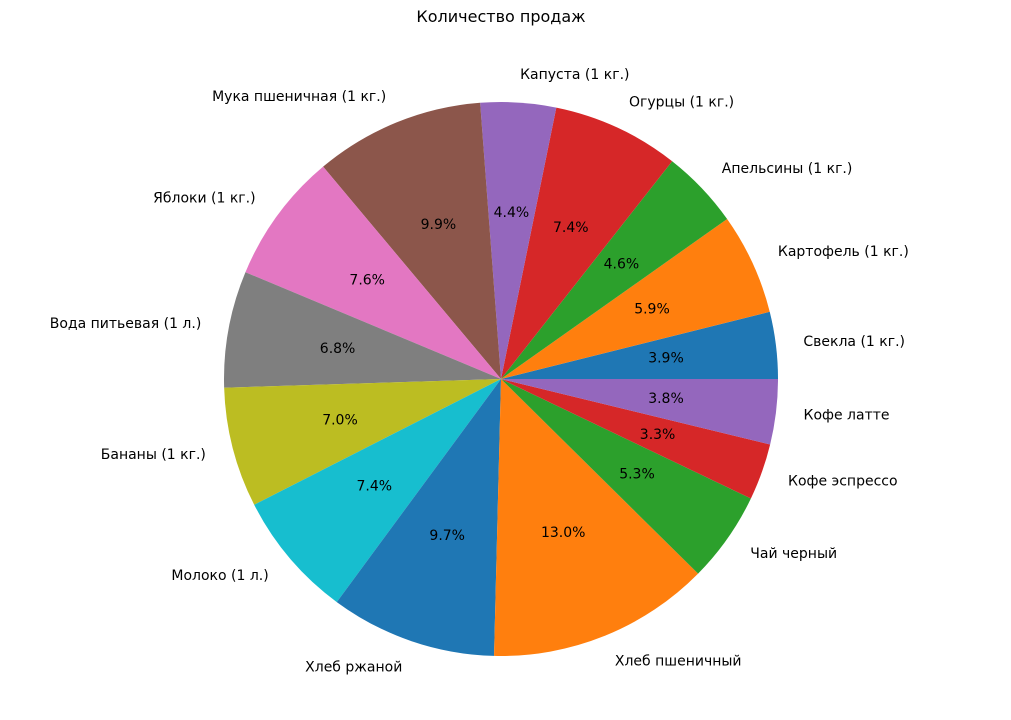 The image size is (1011, 720). Describe the element at coordinates (367, 281) in the screenshot. I see `slice-percent-label: 7.6%` at that location.